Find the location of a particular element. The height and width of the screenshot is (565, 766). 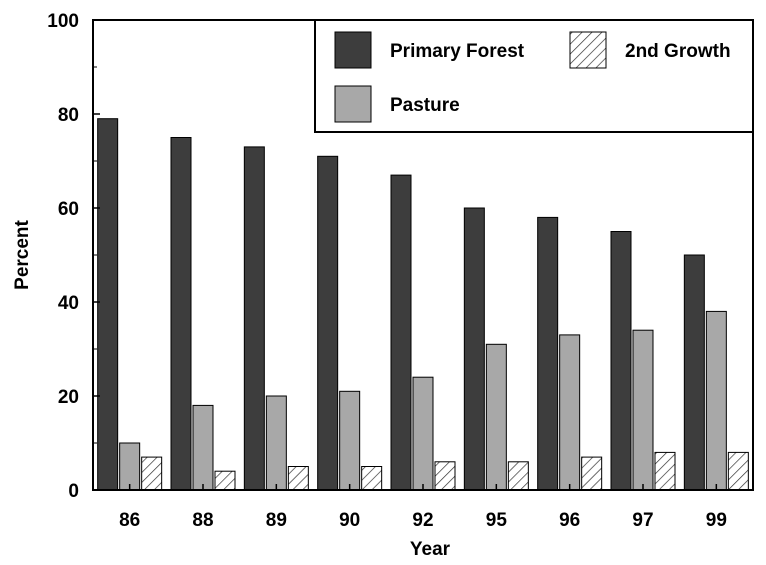

legend-label-pasture: Pasture is located at coordinates (425, 105).